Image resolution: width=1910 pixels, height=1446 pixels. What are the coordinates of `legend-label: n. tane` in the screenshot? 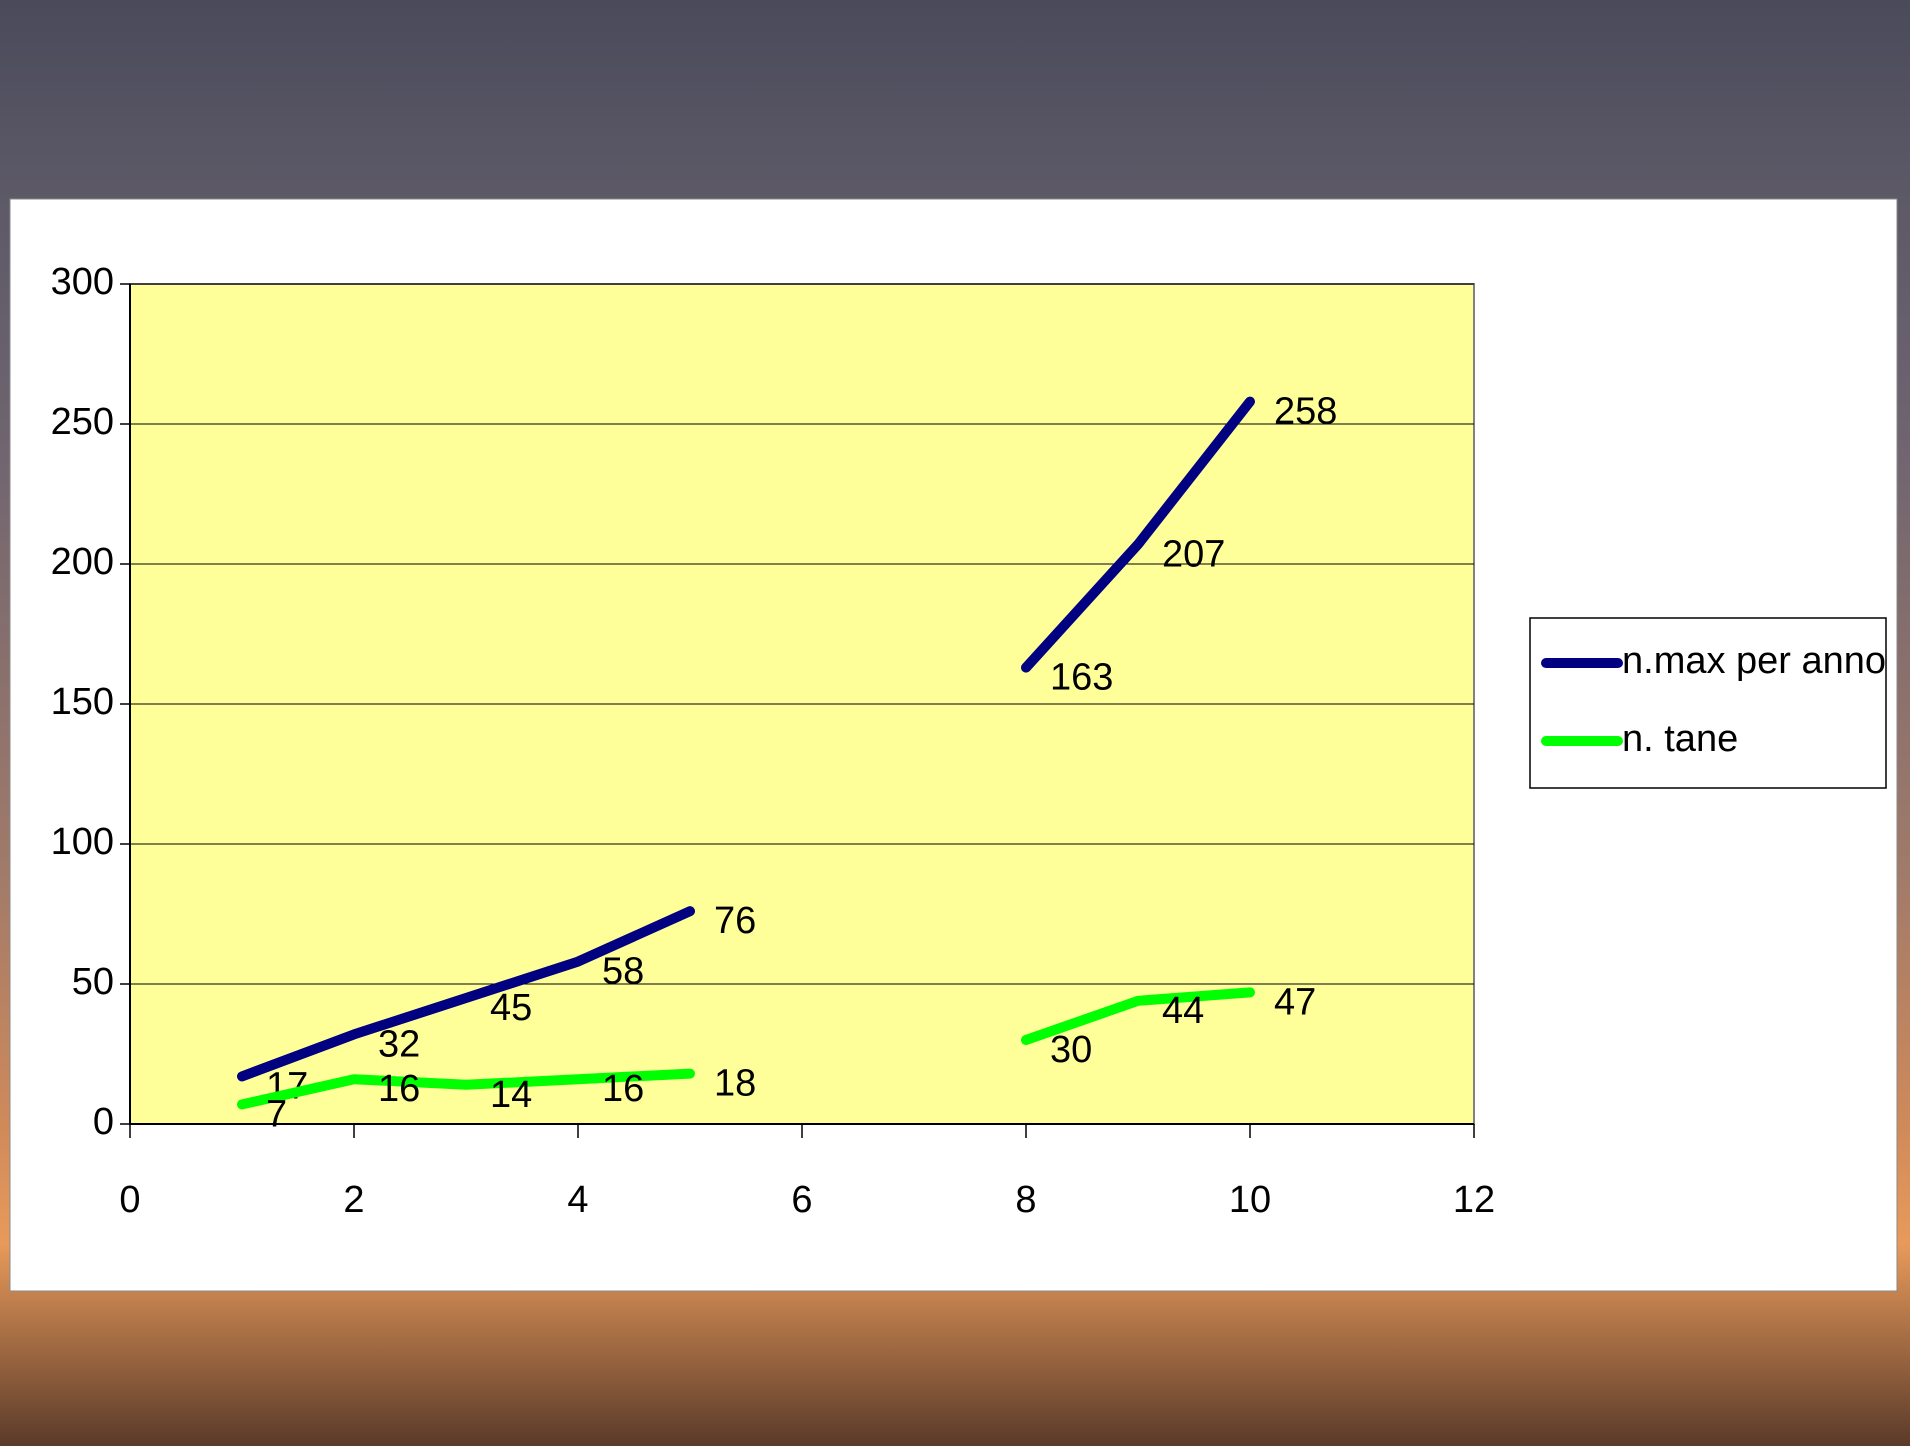 It's located at (1680, 739).